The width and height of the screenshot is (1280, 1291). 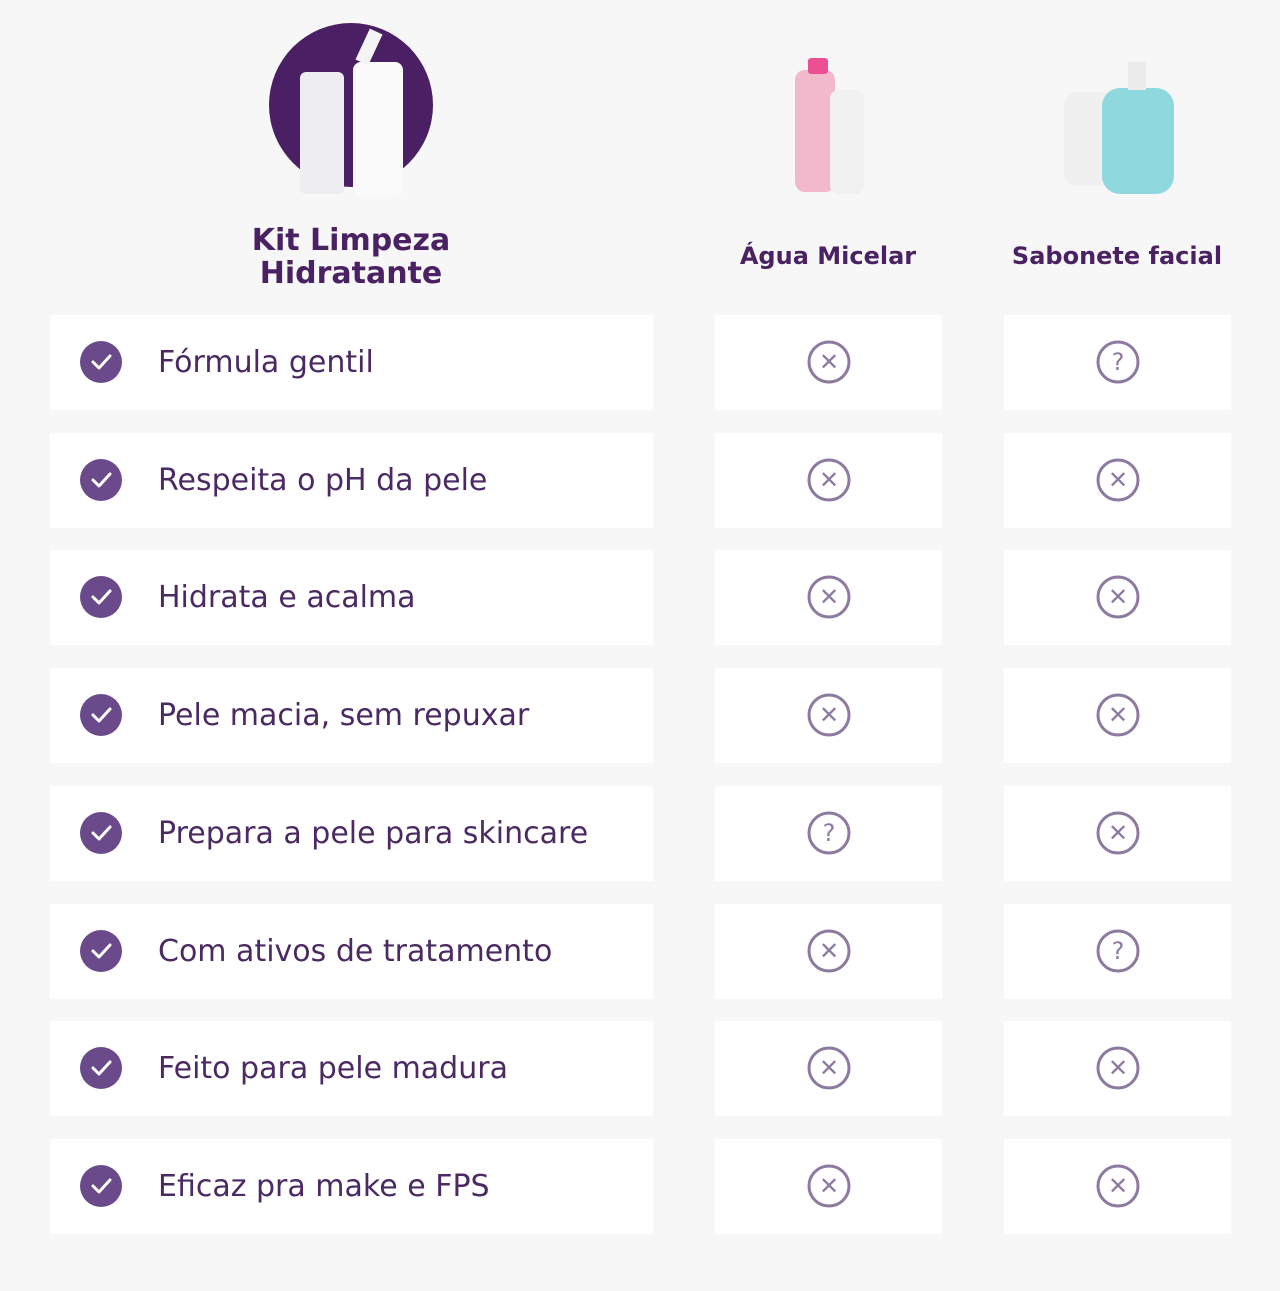 What do you see at coordinates (355, 951) in the screenshot?
I see `feature-text: Com ativos de tratamento` at bounding box center [355, 951].